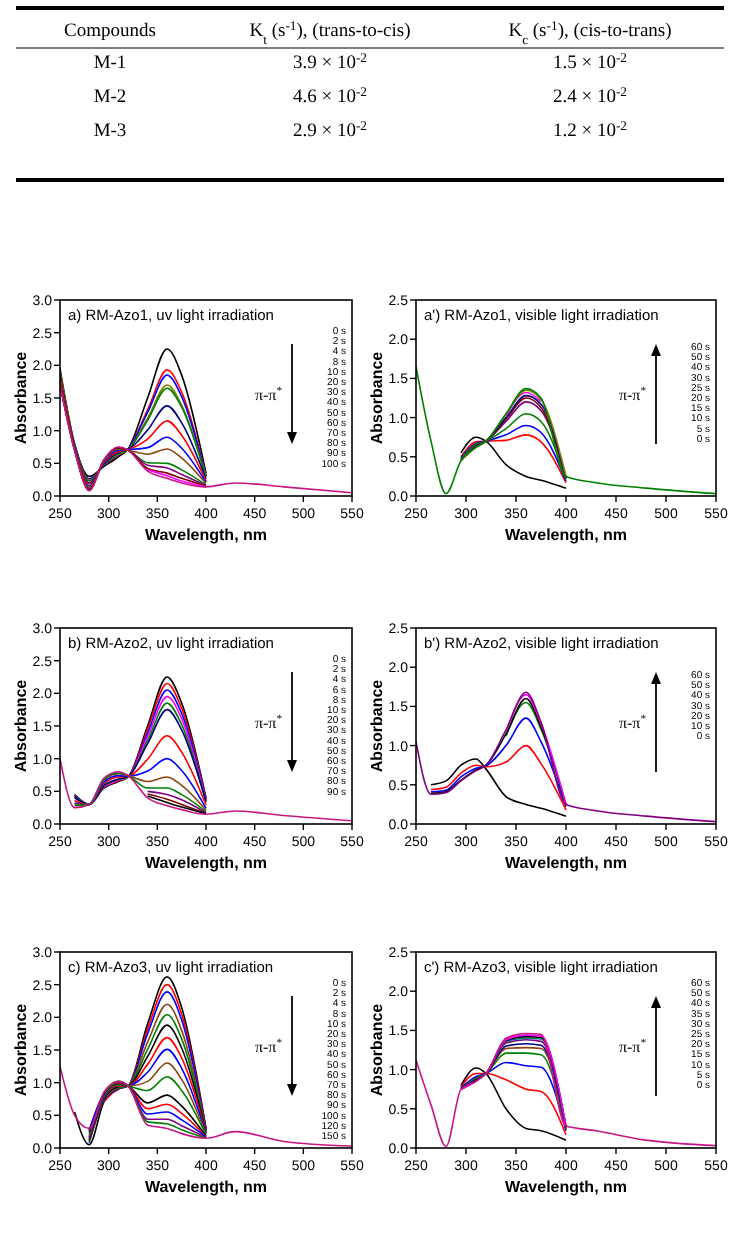 The height and width of the screenshot is (1238, 730). I want to click on text: 3.9 × 10$^{-2}$, so click(330, 62).